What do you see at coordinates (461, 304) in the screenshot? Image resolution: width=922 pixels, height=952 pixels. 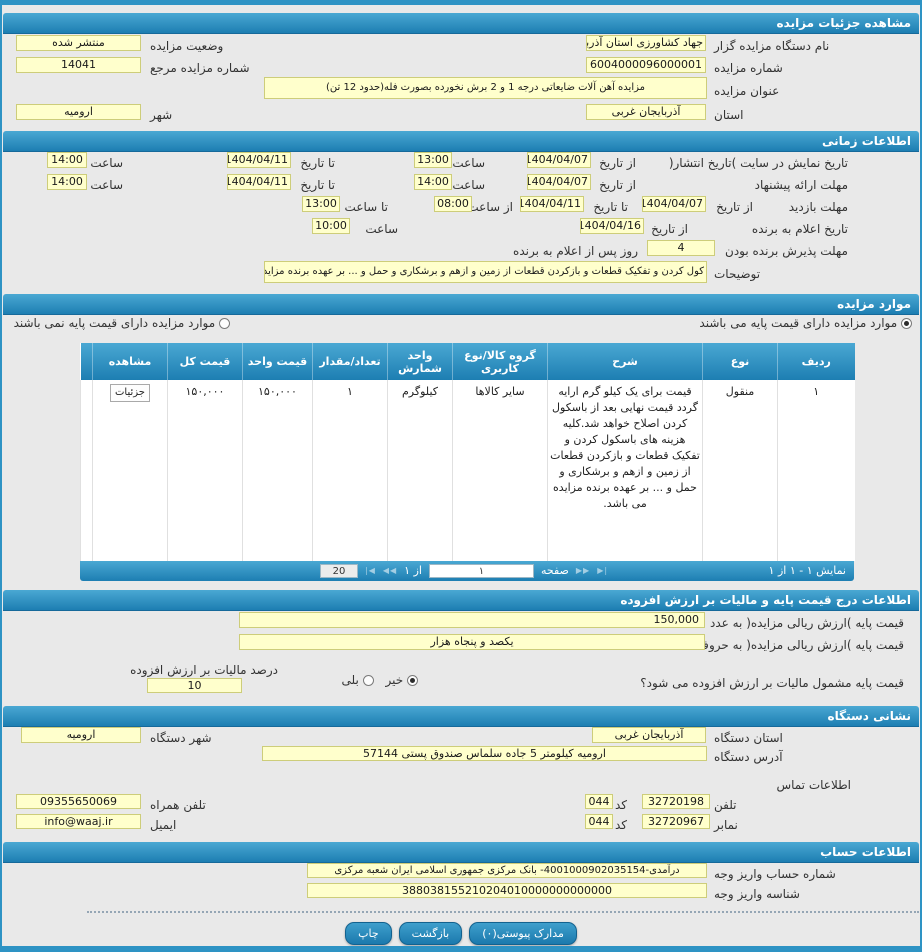 I see `items-section-title: موارد مزایده` at bounding box center [461, 304].